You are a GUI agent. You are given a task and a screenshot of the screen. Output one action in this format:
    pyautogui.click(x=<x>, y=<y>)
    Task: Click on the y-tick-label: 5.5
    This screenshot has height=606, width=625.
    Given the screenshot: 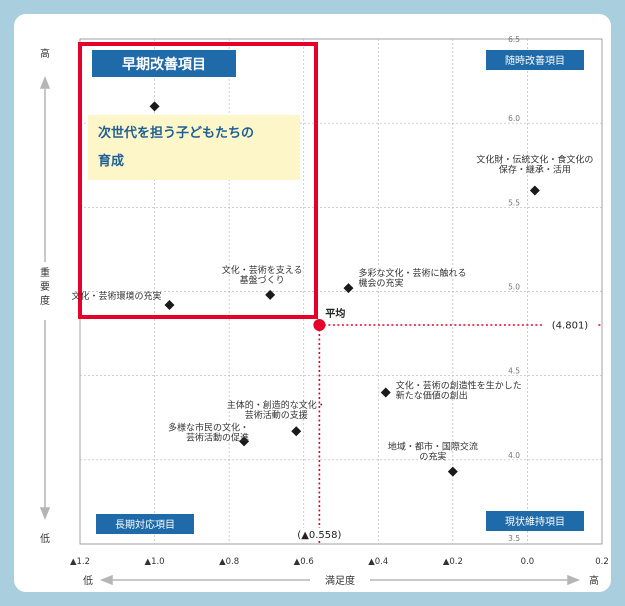 What is the action you would take?
    pyautogui.click(x=514, y=202)
    